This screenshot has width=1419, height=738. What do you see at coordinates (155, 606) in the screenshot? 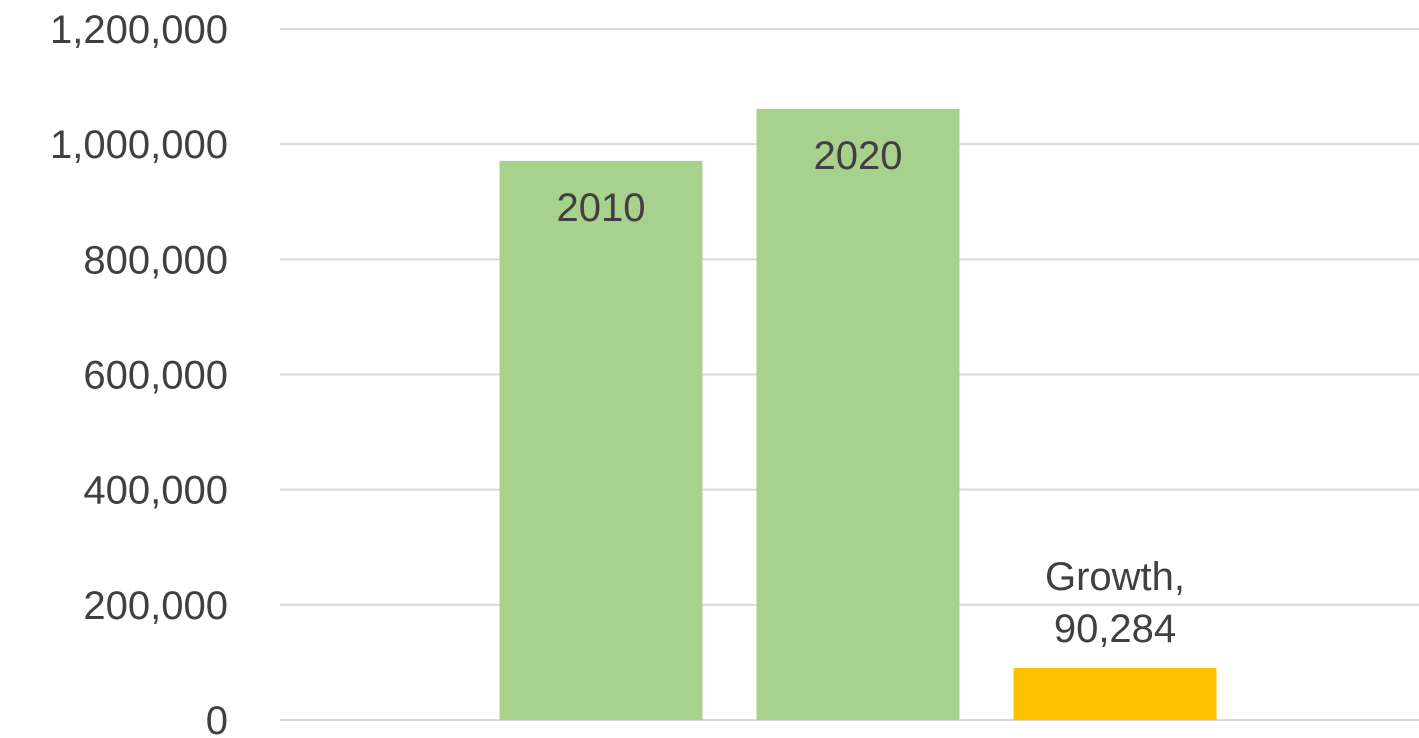
I see `y-tick-label: 200,000` at bounding box center [155, 606].